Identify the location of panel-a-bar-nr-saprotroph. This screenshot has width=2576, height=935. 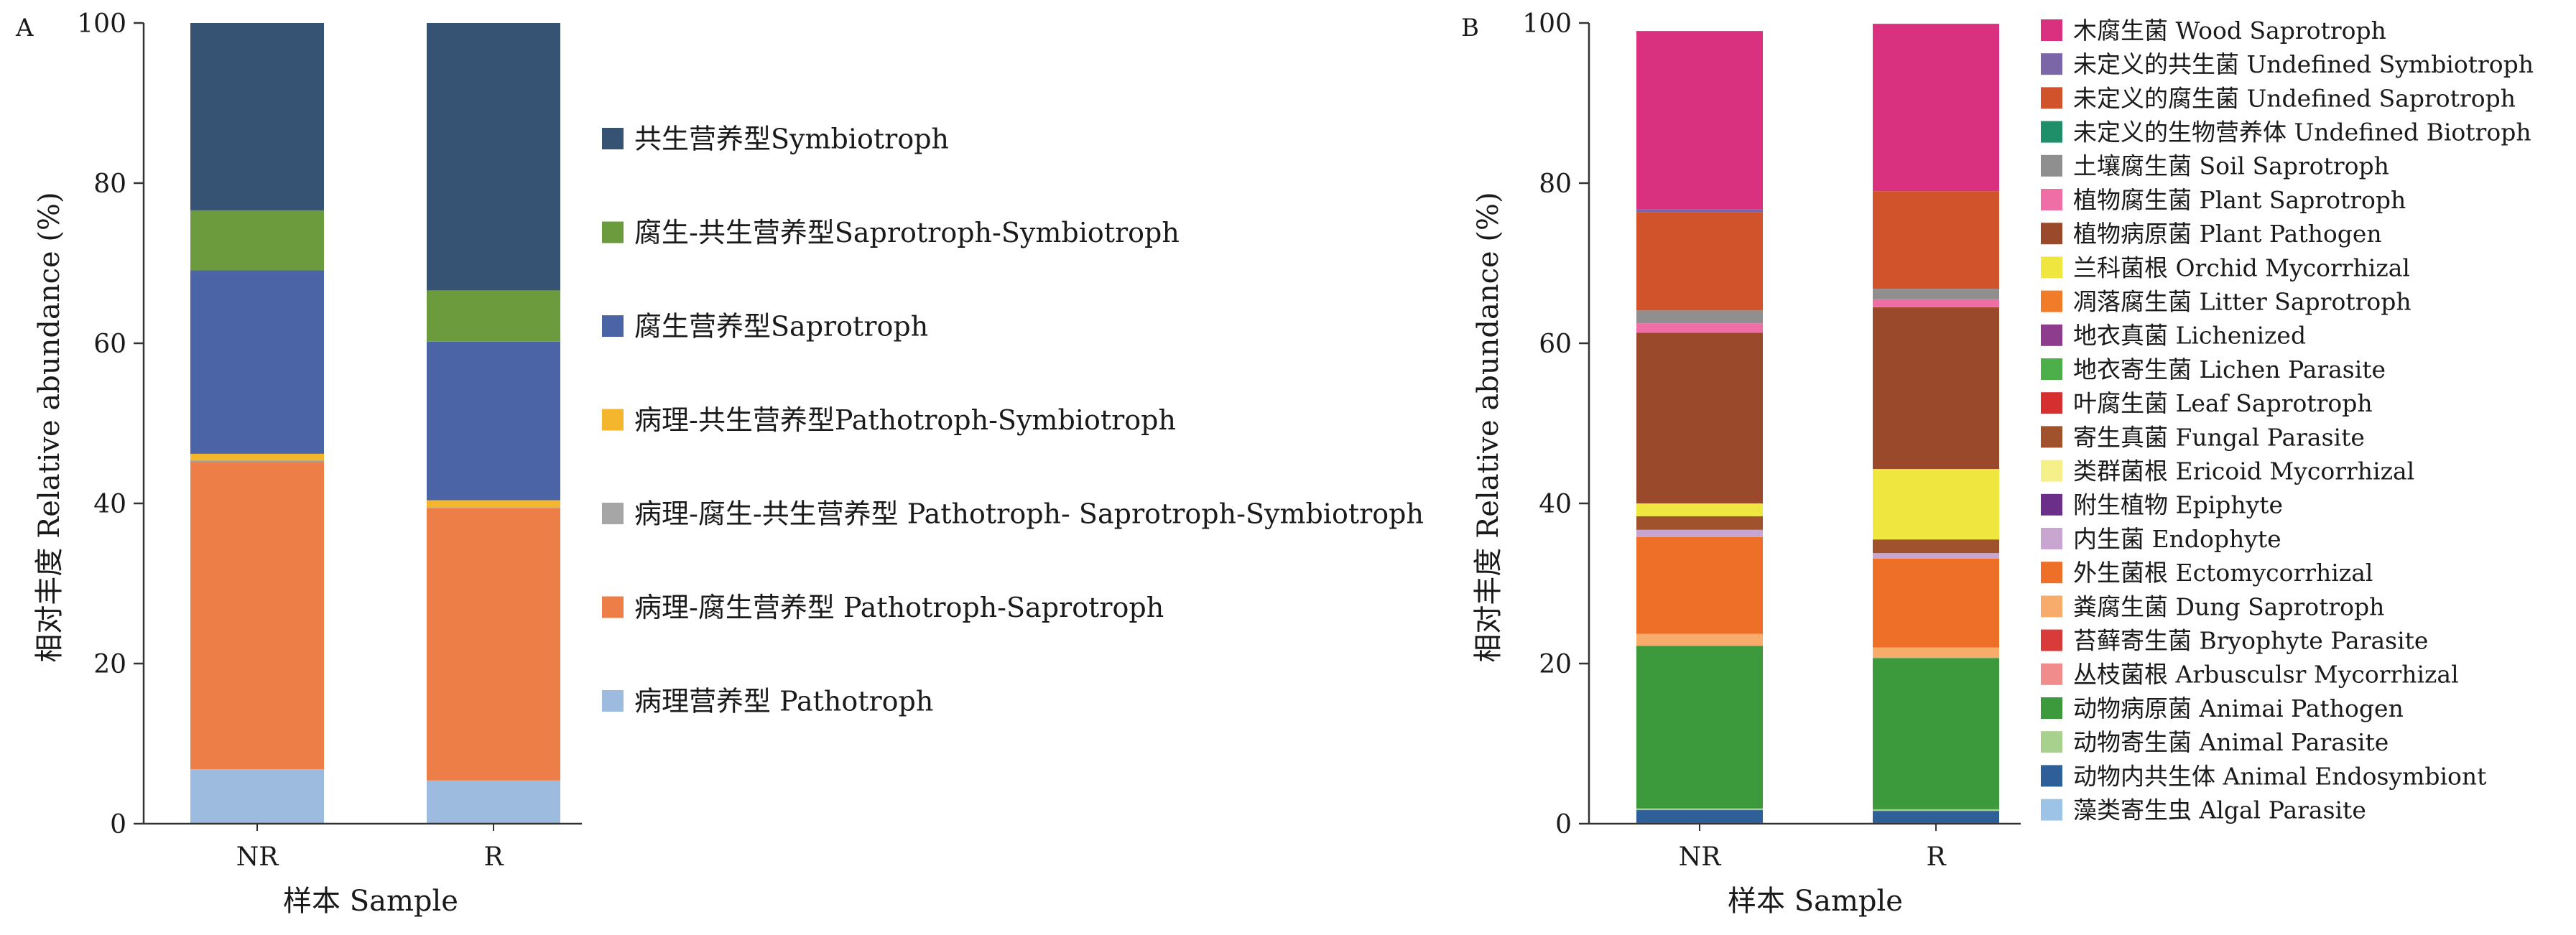
(257, 362).